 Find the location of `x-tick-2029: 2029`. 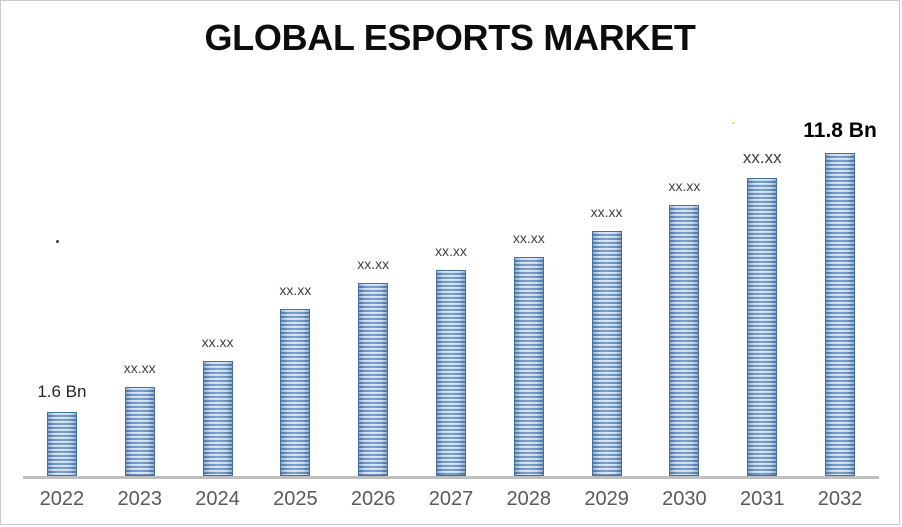

x-tick-2029: 2029 is located at coordinates (606, 499).